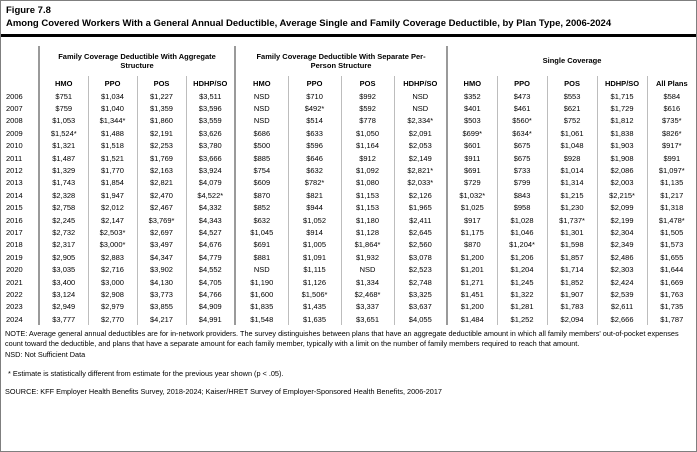 Image resolution: width=697 pixels, height=452 pixels. I want to click on value-cell: $2,732, so click(63, 232).